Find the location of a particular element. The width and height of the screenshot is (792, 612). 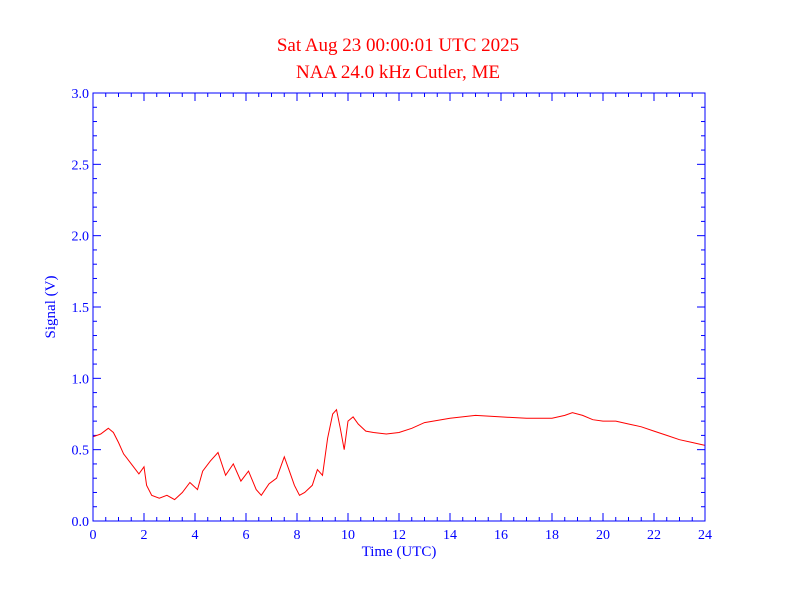

y-tick-label: 2.5 is located at coordinates (81, 165).